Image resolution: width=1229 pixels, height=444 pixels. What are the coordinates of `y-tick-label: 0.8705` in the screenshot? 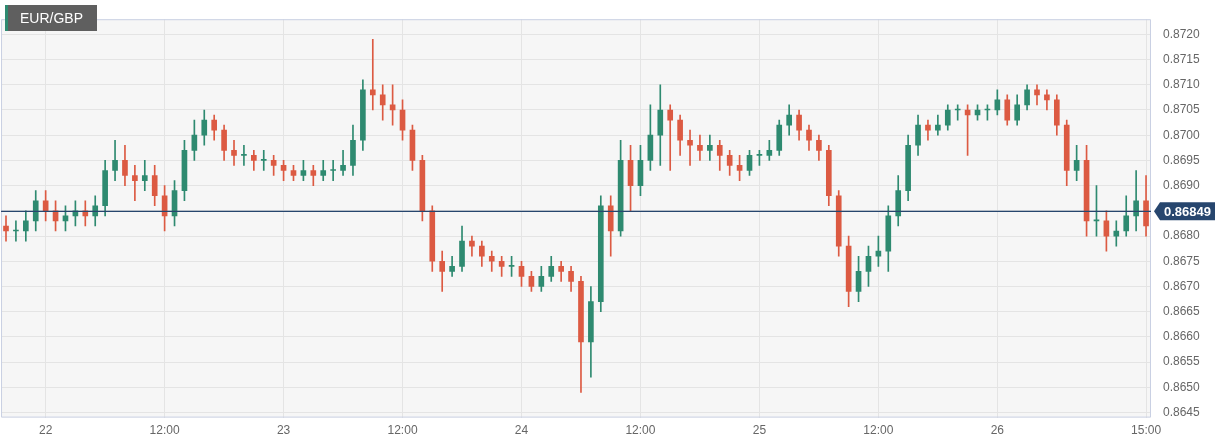 It's located at (1182, 109).